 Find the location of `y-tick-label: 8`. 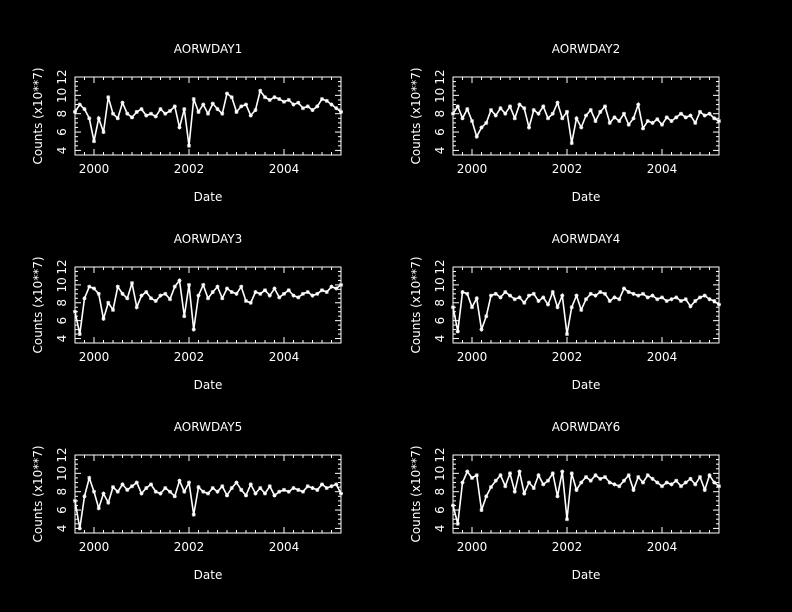

y-tick-label: 8 is located at coordinates (62, 303).